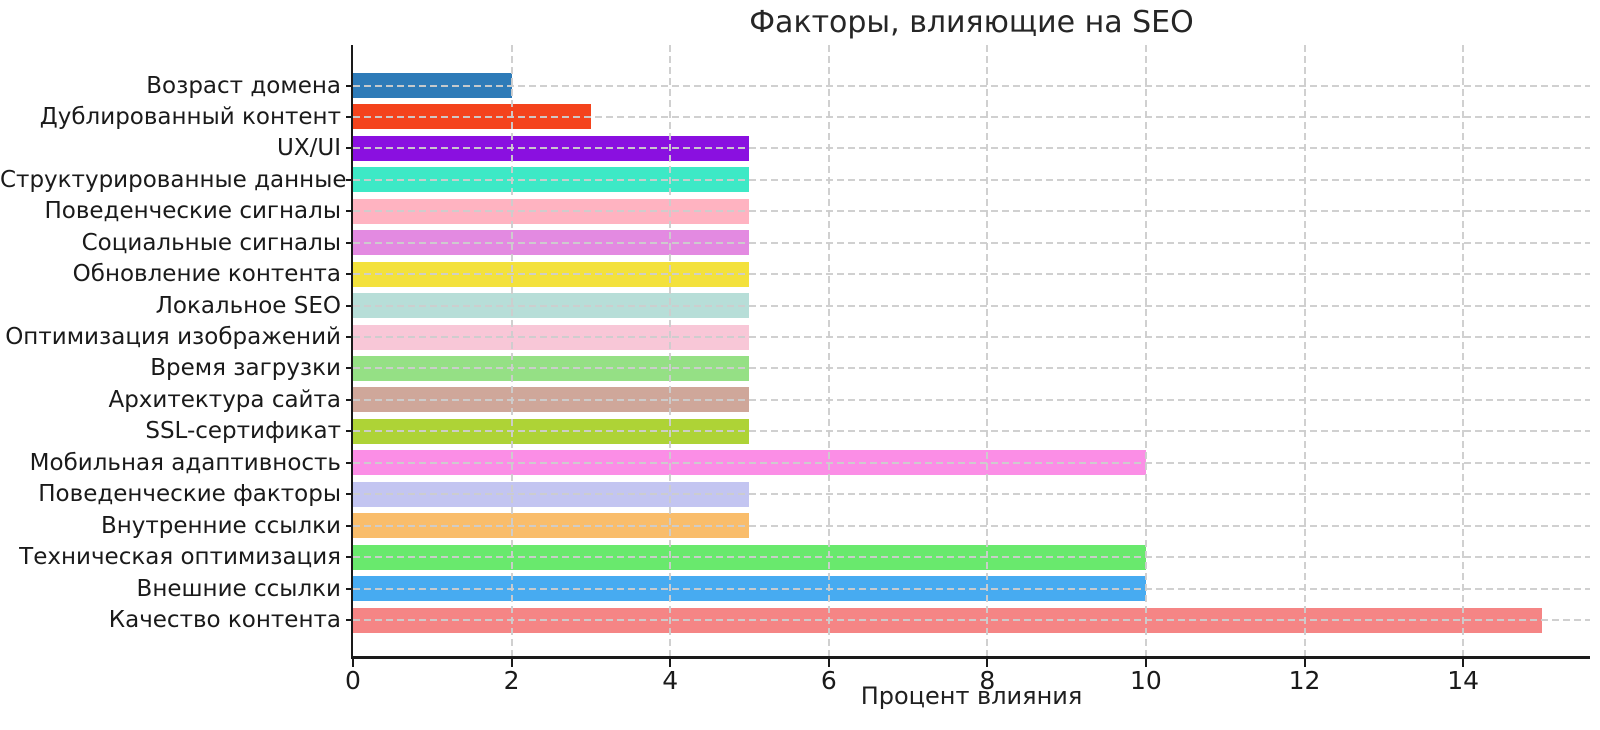 The width and height of the screenshot is (1600, 730). What do you see at coordinates (173, 337) in the screenshot?
I see `y-tick-label: Оптимизация изображений` at bounding box center [173, 337].